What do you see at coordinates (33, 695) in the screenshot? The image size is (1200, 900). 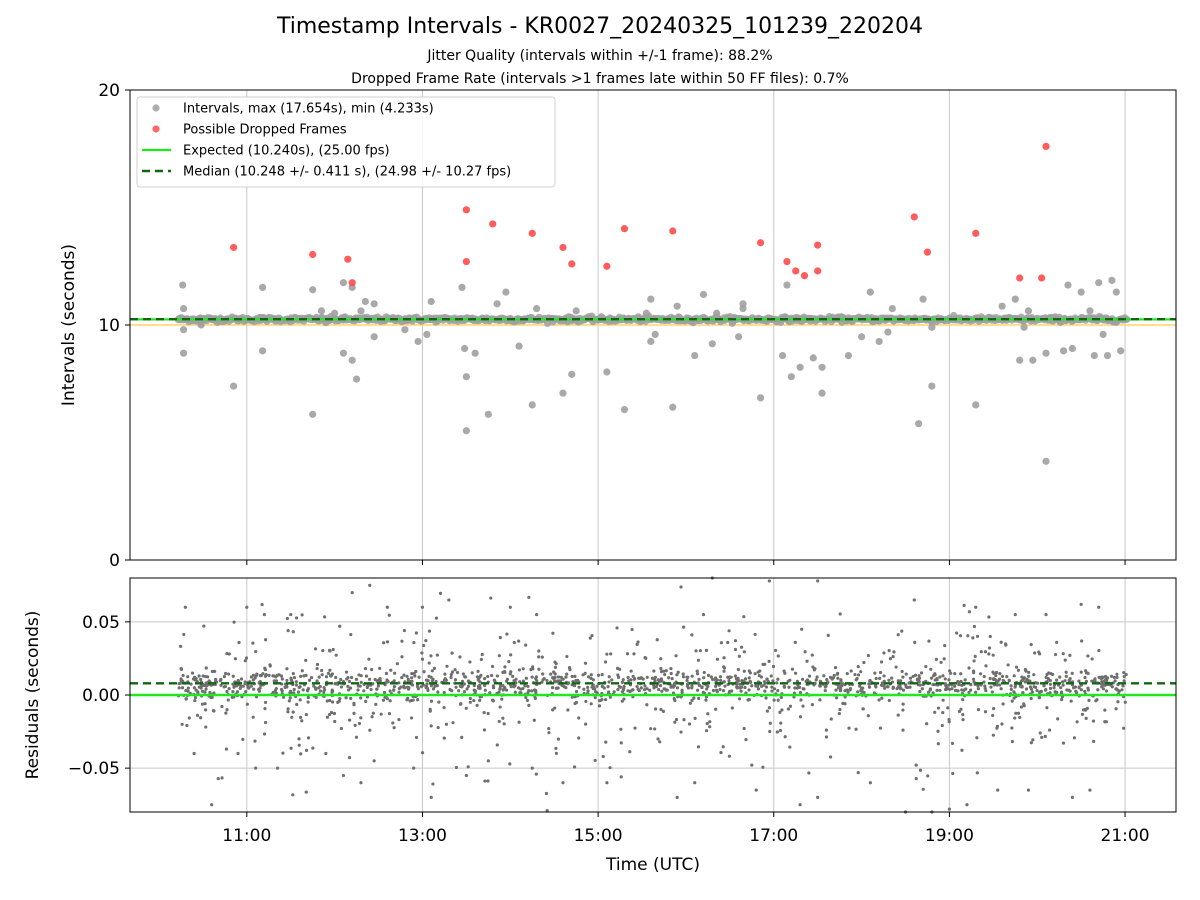 I see `residuals-y-axis-label: Residuals (seconds)` at bounding box center [33, 695].